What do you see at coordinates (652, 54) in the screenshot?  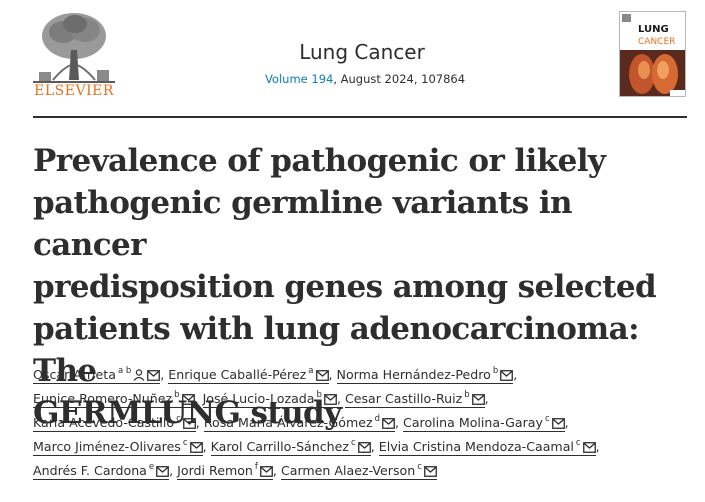 I see `journal-cover-image: LUNG CANCER` at bounding box center [652, 54].